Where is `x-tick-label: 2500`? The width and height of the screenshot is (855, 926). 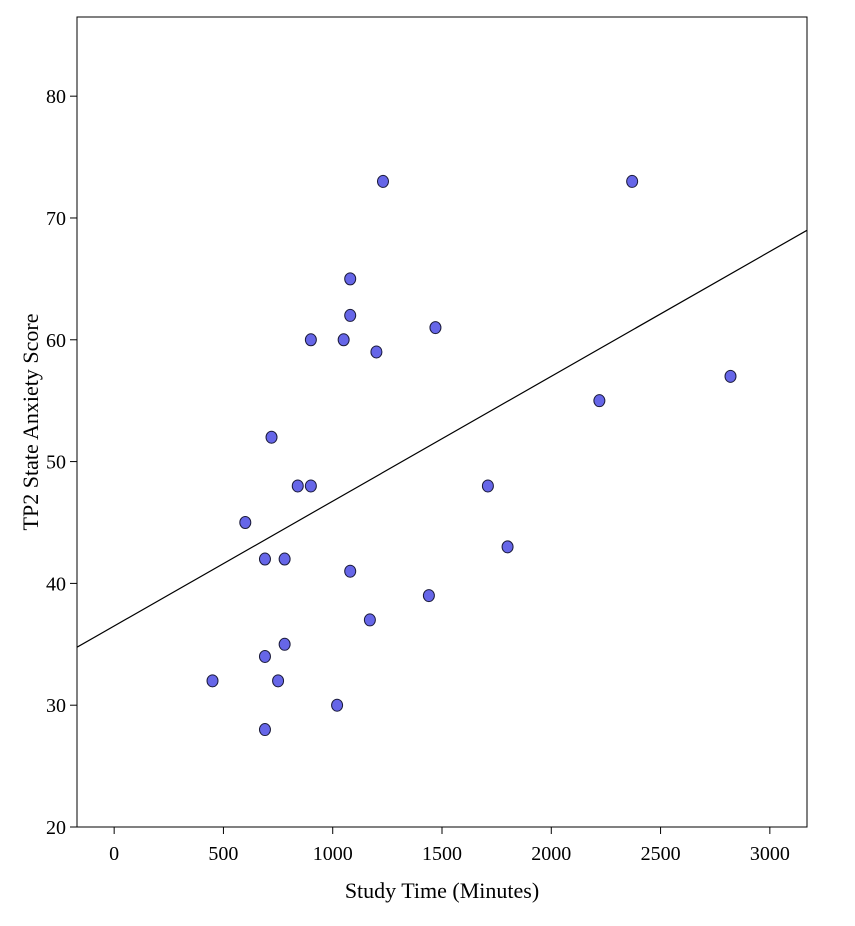 x-tick-label: 2500 is located at coordinates (661, 854).